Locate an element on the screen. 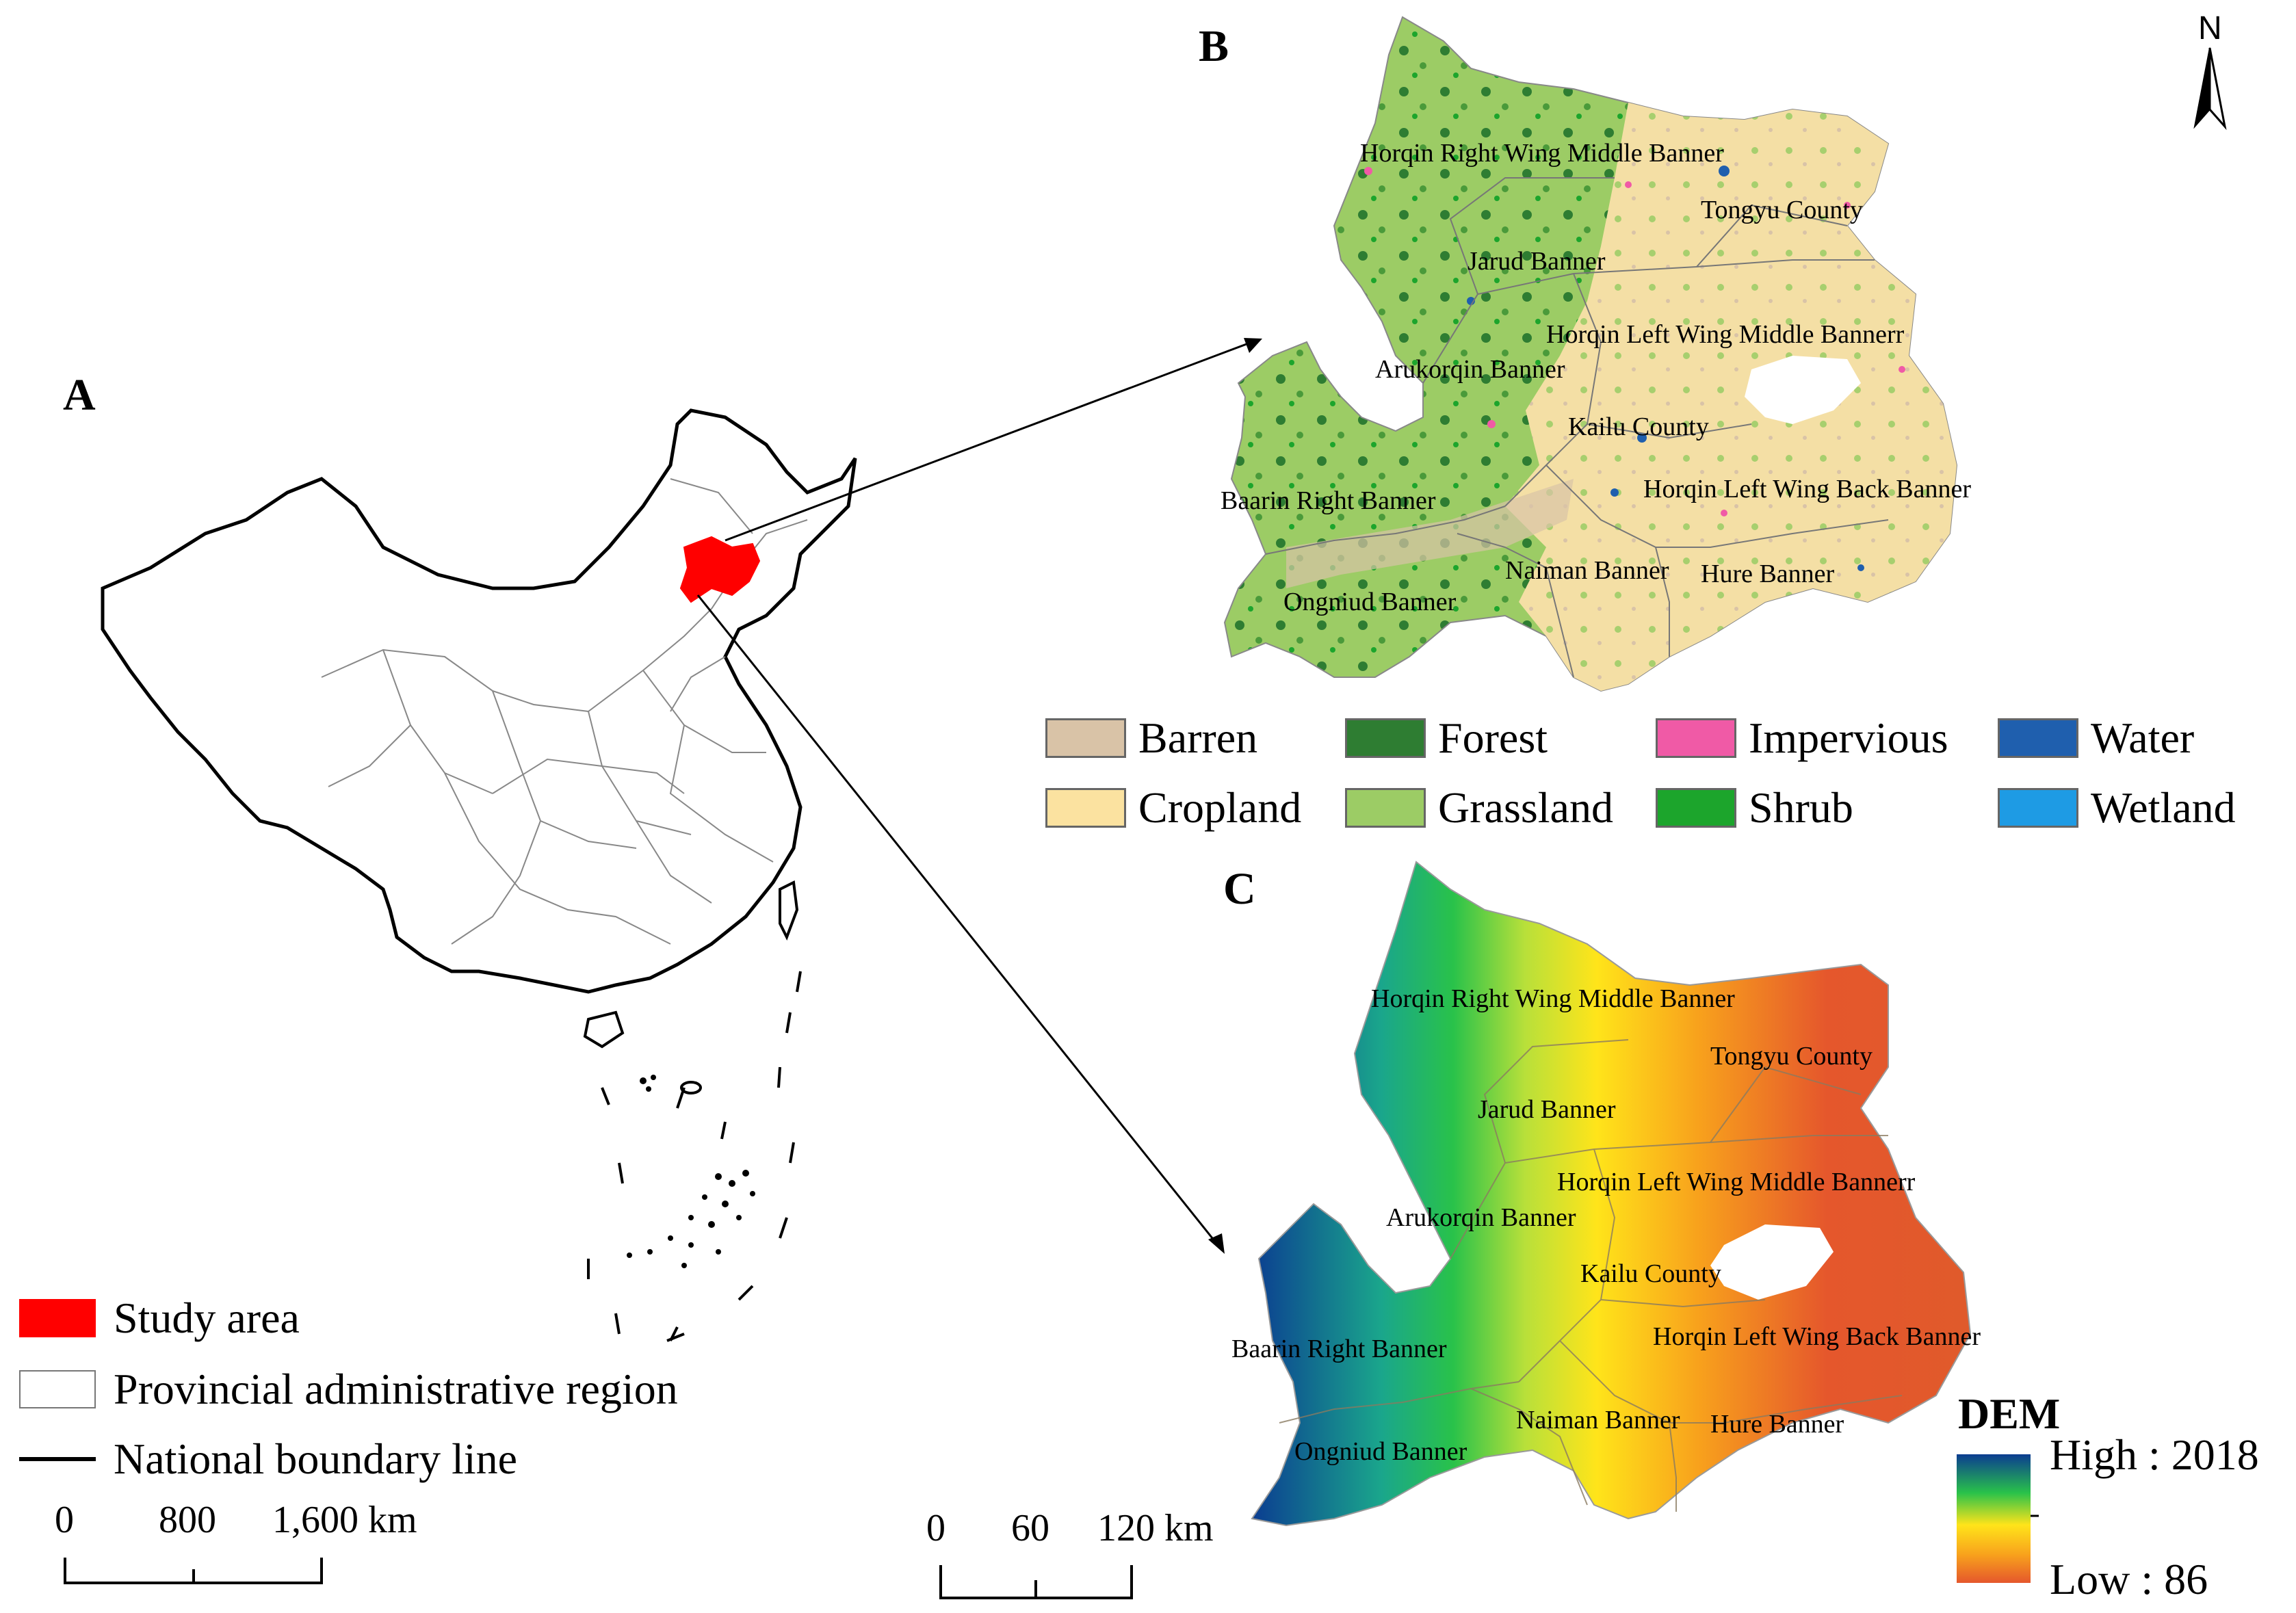 This screenshot has width=2296, height=1613. label-b-arukorqin: Arukorqin Banner is located at coordinates (1470, 369).